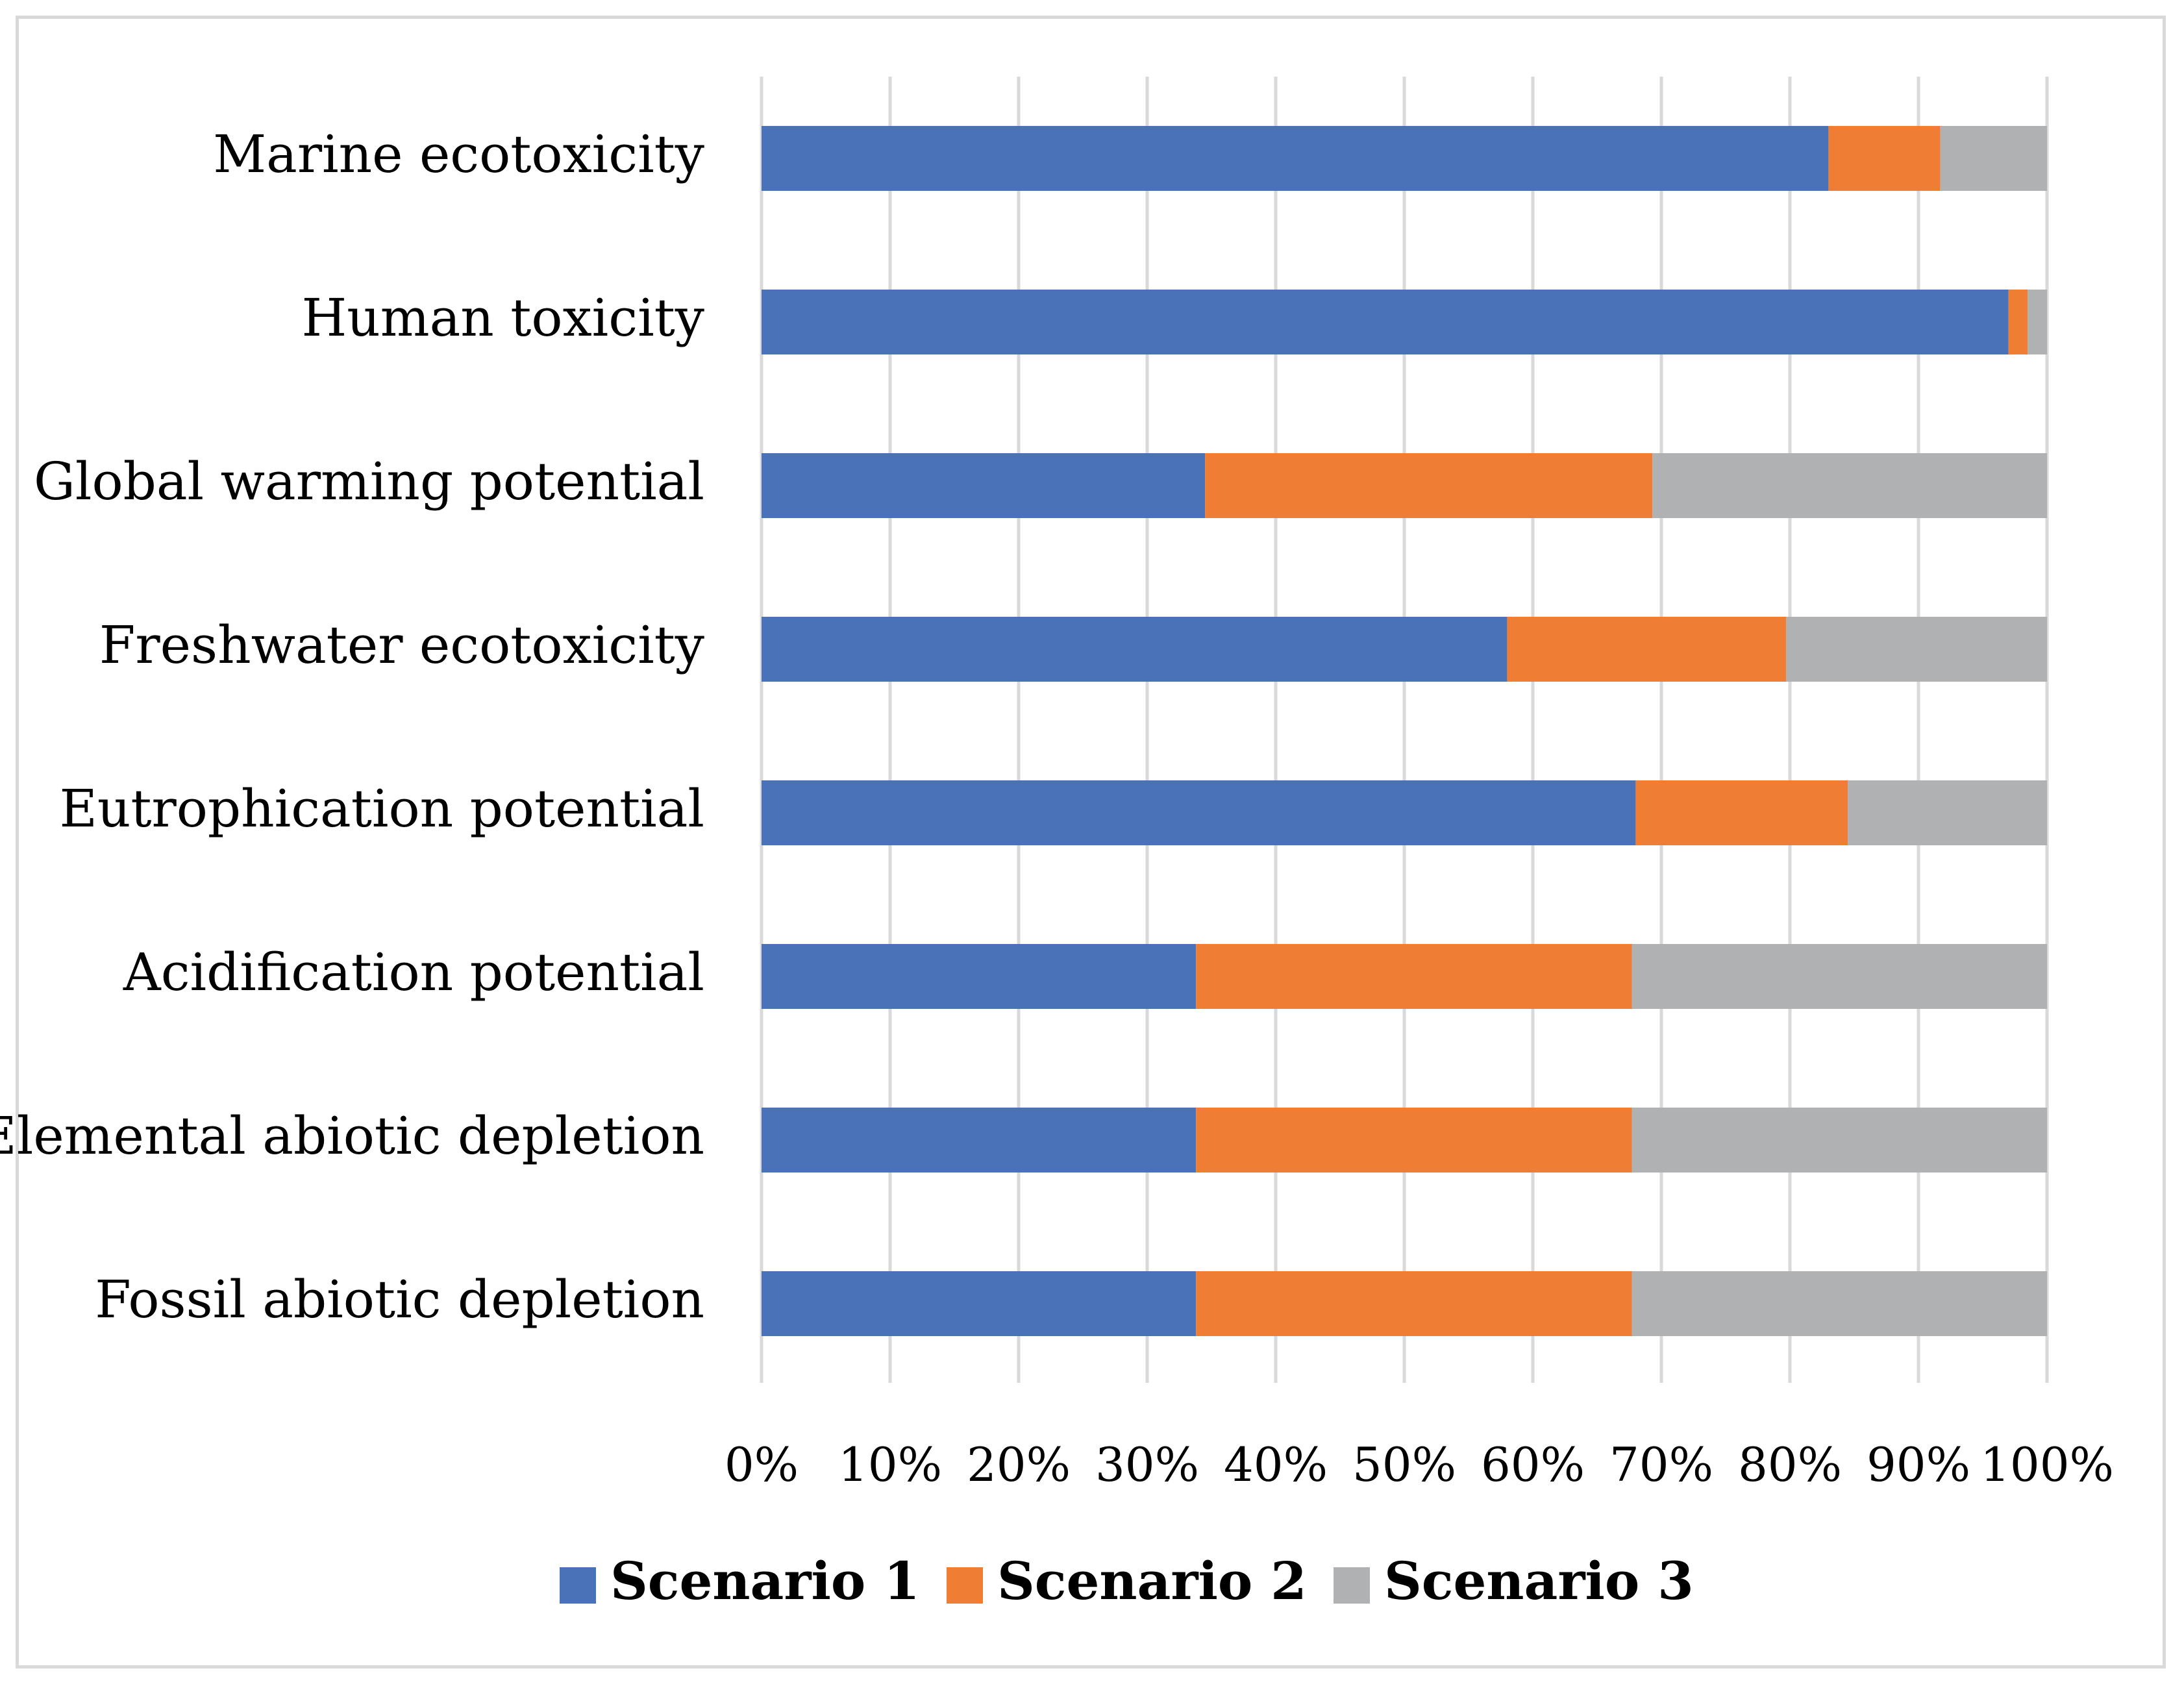 Image resolution: width=2184 pixels, height=1688 pixels. I want to click on x-tick-label: 60%, so click(1533, 1464).